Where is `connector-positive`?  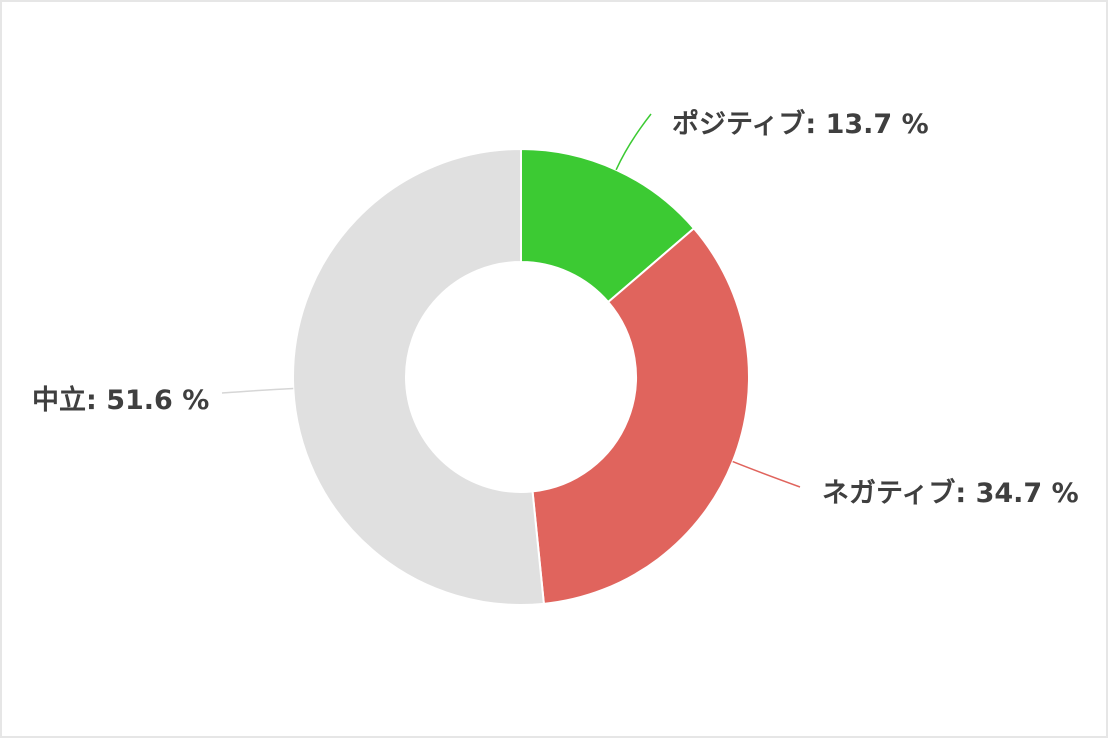 connector-positive is located at coordinates (633, 142).